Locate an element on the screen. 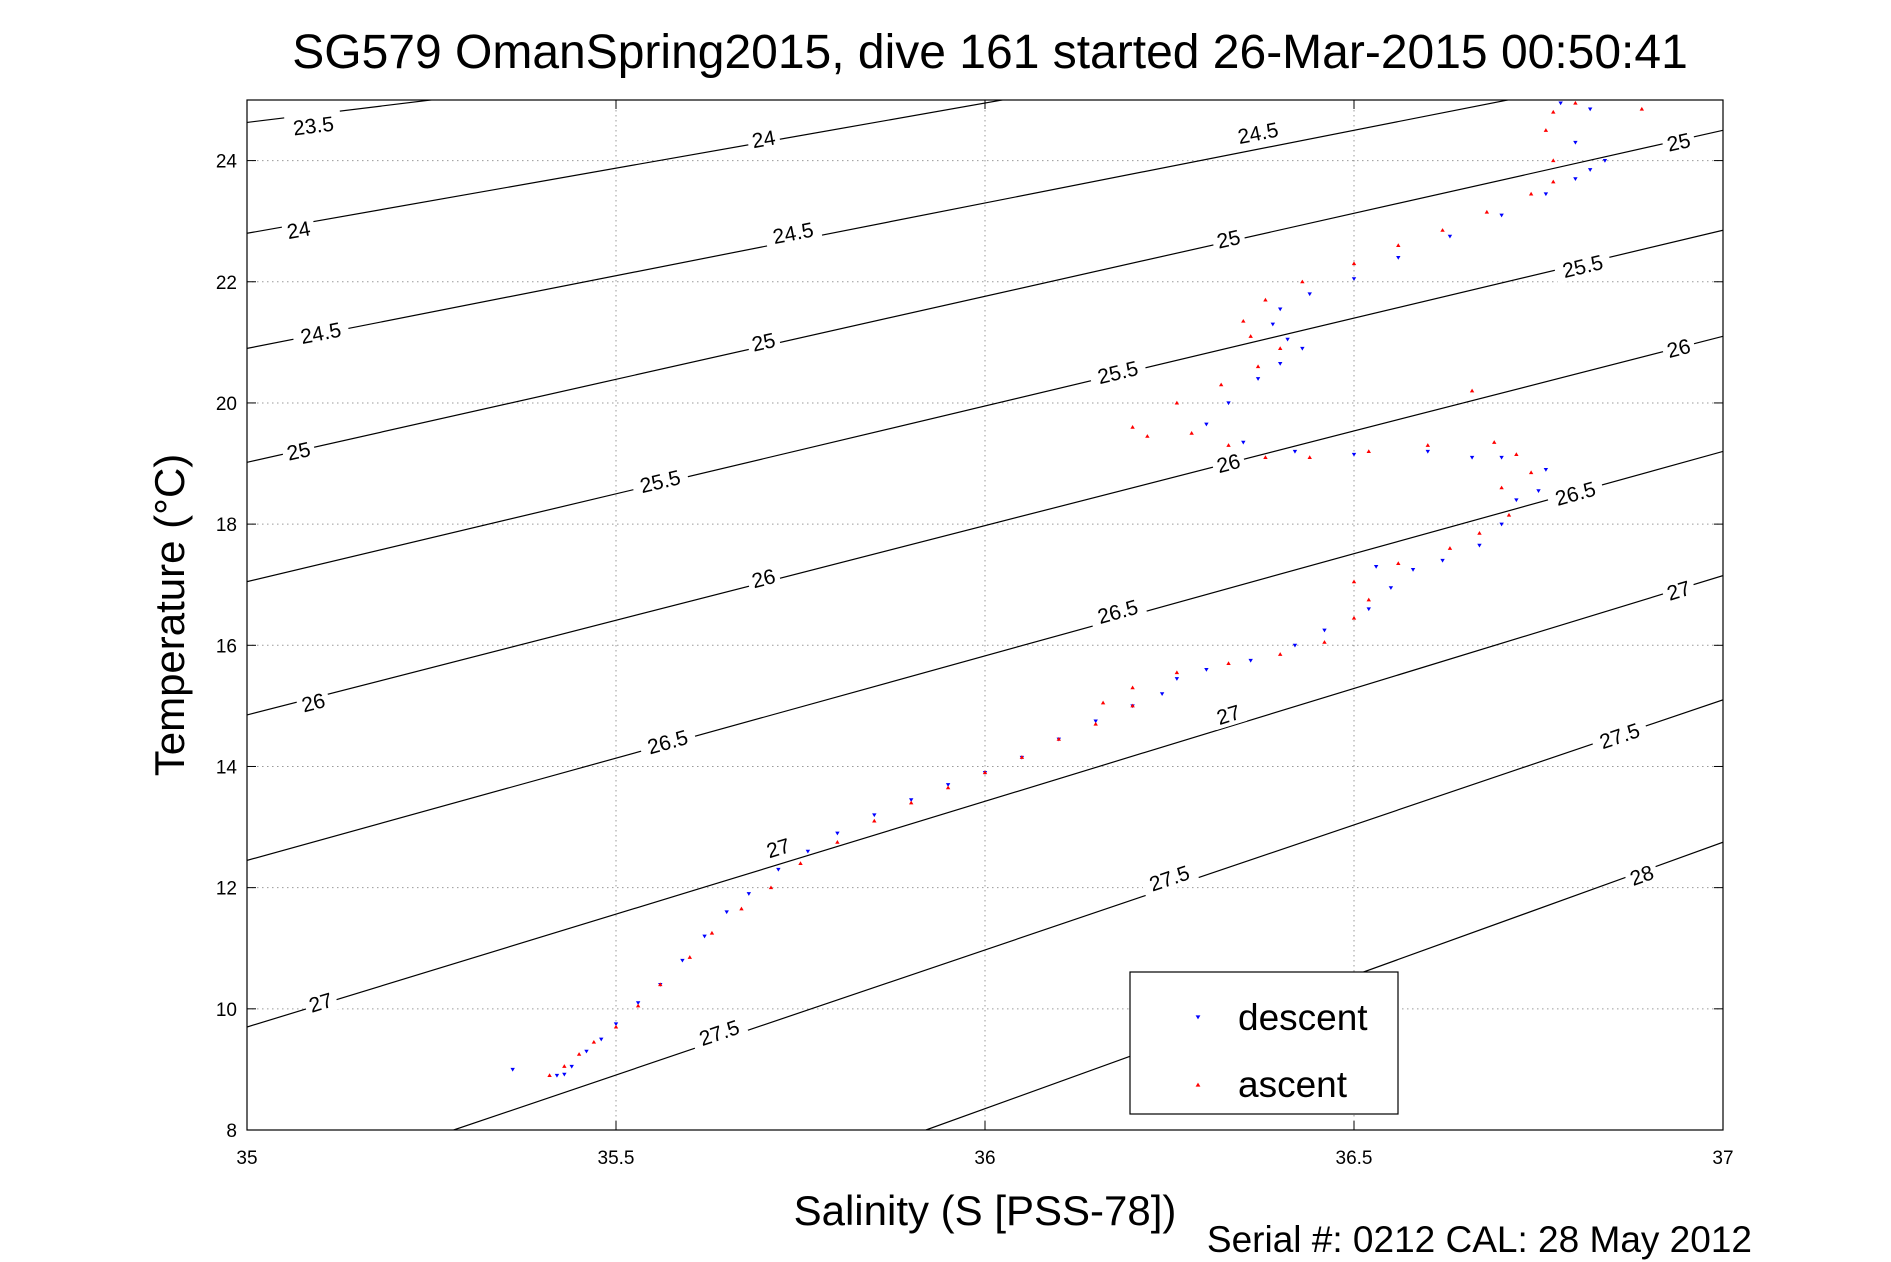 The width and height of the screenshot is (1891, 1262). legend-ascent-label: ascent is located at coordinates (1293, 1084).